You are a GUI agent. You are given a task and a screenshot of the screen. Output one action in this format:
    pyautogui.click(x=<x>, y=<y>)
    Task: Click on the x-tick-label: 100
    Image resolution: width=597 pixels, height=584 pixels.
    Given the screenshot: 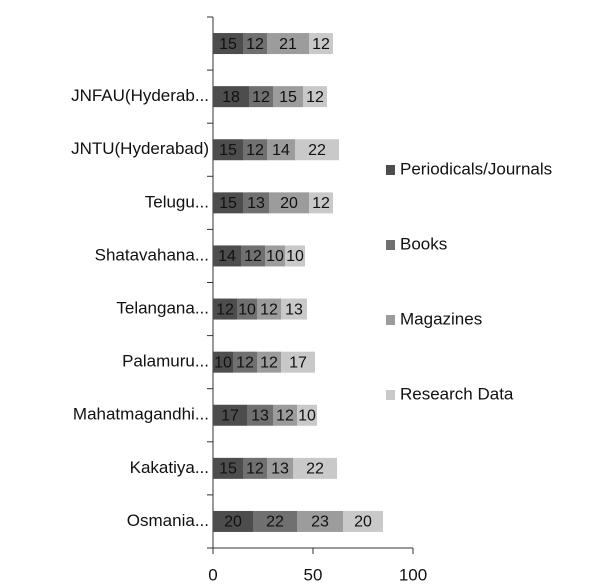 What is the action you would take?
    pyautogui.click(x=413, y=574)
    